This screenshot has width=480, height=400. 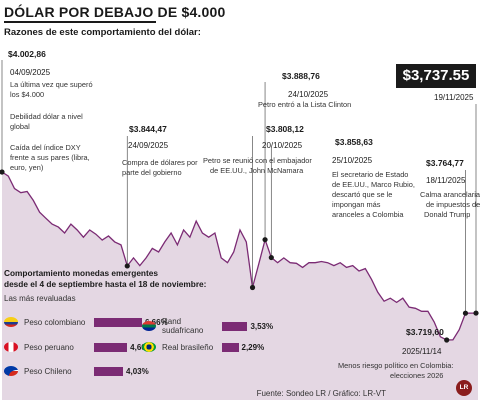 What do you see at coordinates (115, 12) in the screenshot?
I see `page-title: DÓLAR POR DEBAJO DE $4.000` at bounding box center [115, 12].